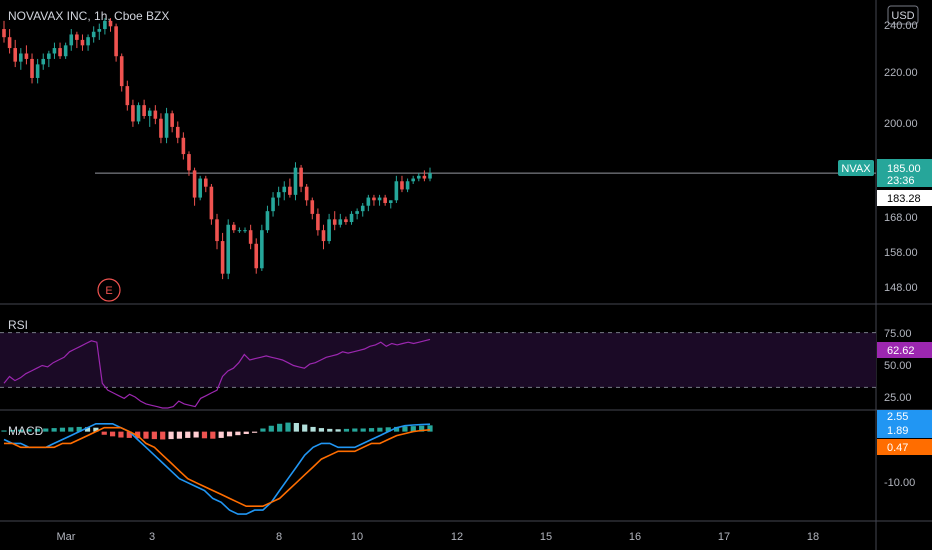 This screenshot has width=932, height=550. Describe the element at coordinates (897, 431) in the screenshot. I see `macd-value: 1.89` at that location.